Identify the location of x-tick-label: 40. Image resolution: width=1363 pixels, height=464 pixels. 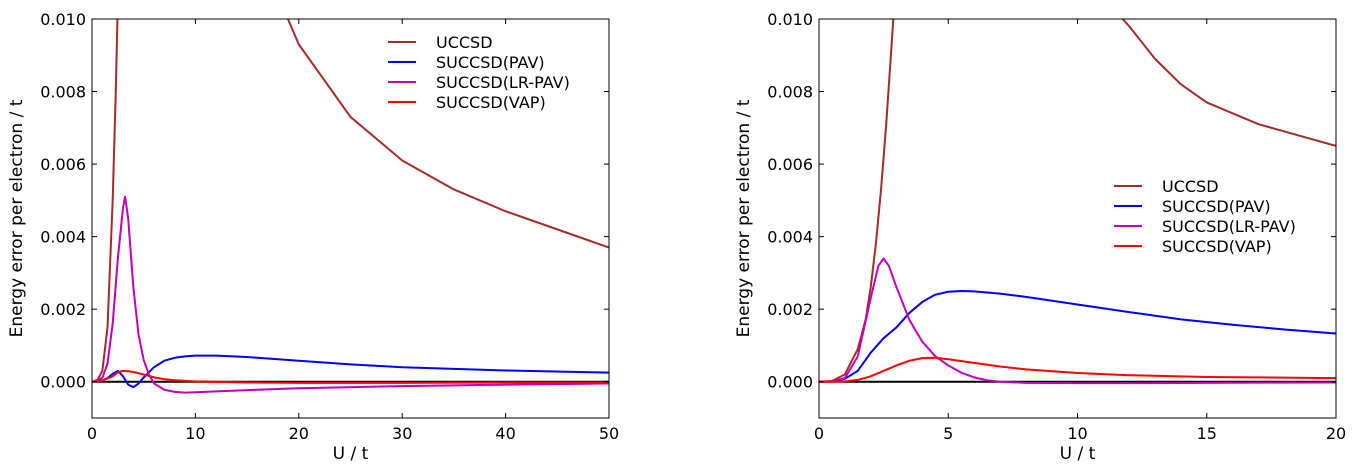
(505, 433).